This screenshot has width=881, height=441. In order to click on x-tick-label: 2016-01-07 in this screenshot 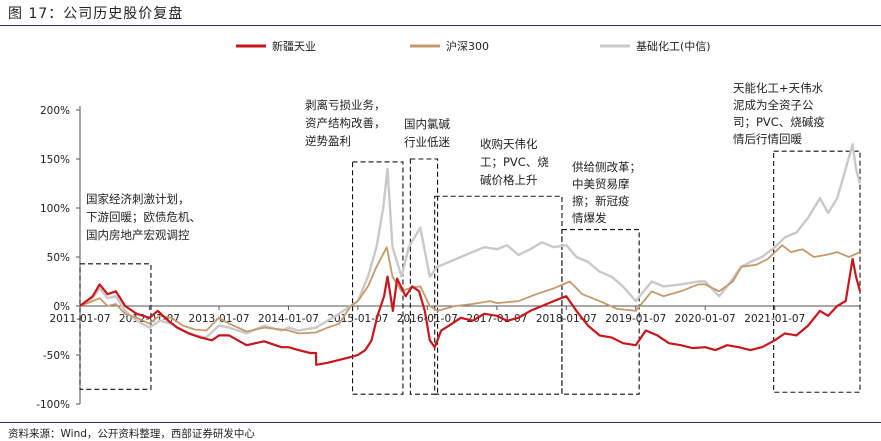, I will do `click(427, 319)`.